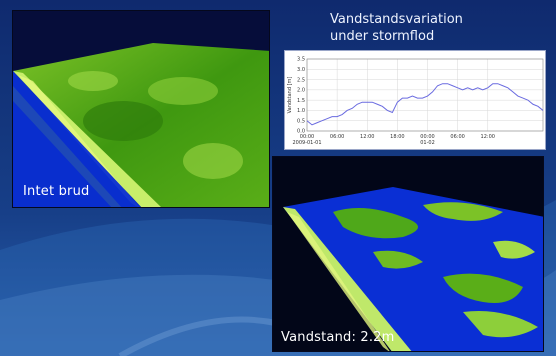 The image size is (556, 356). I want to click on chart-title-line-1: Vandstandsvariation, so click(396, 19).